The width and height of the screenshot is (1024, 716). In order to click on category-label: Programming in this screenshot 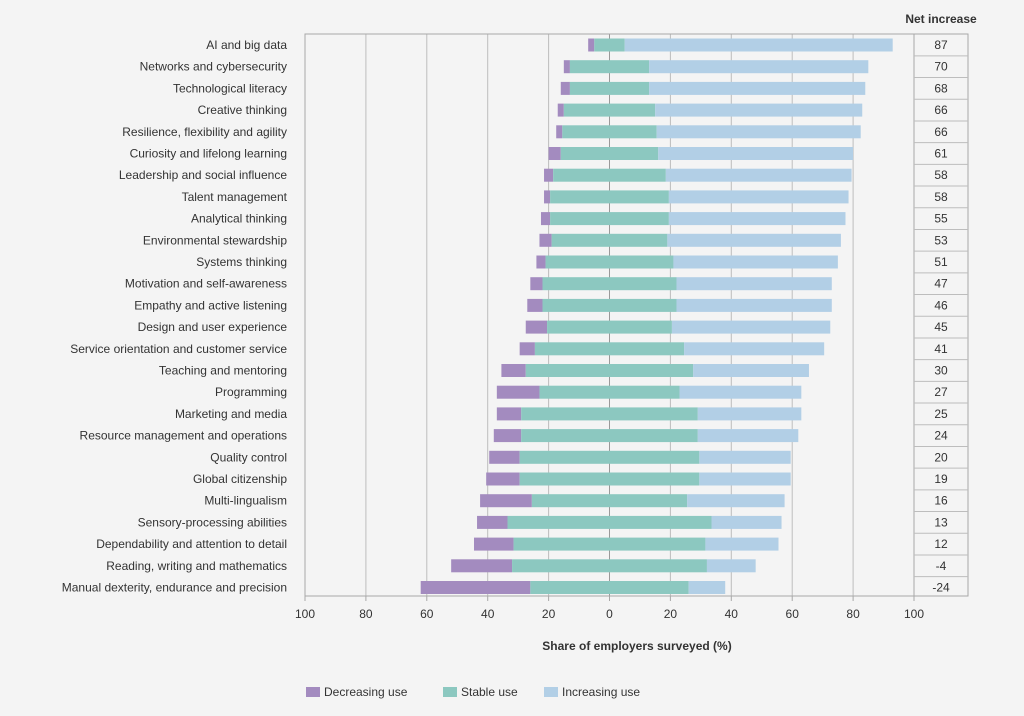, I will do `click(251, 392)`.